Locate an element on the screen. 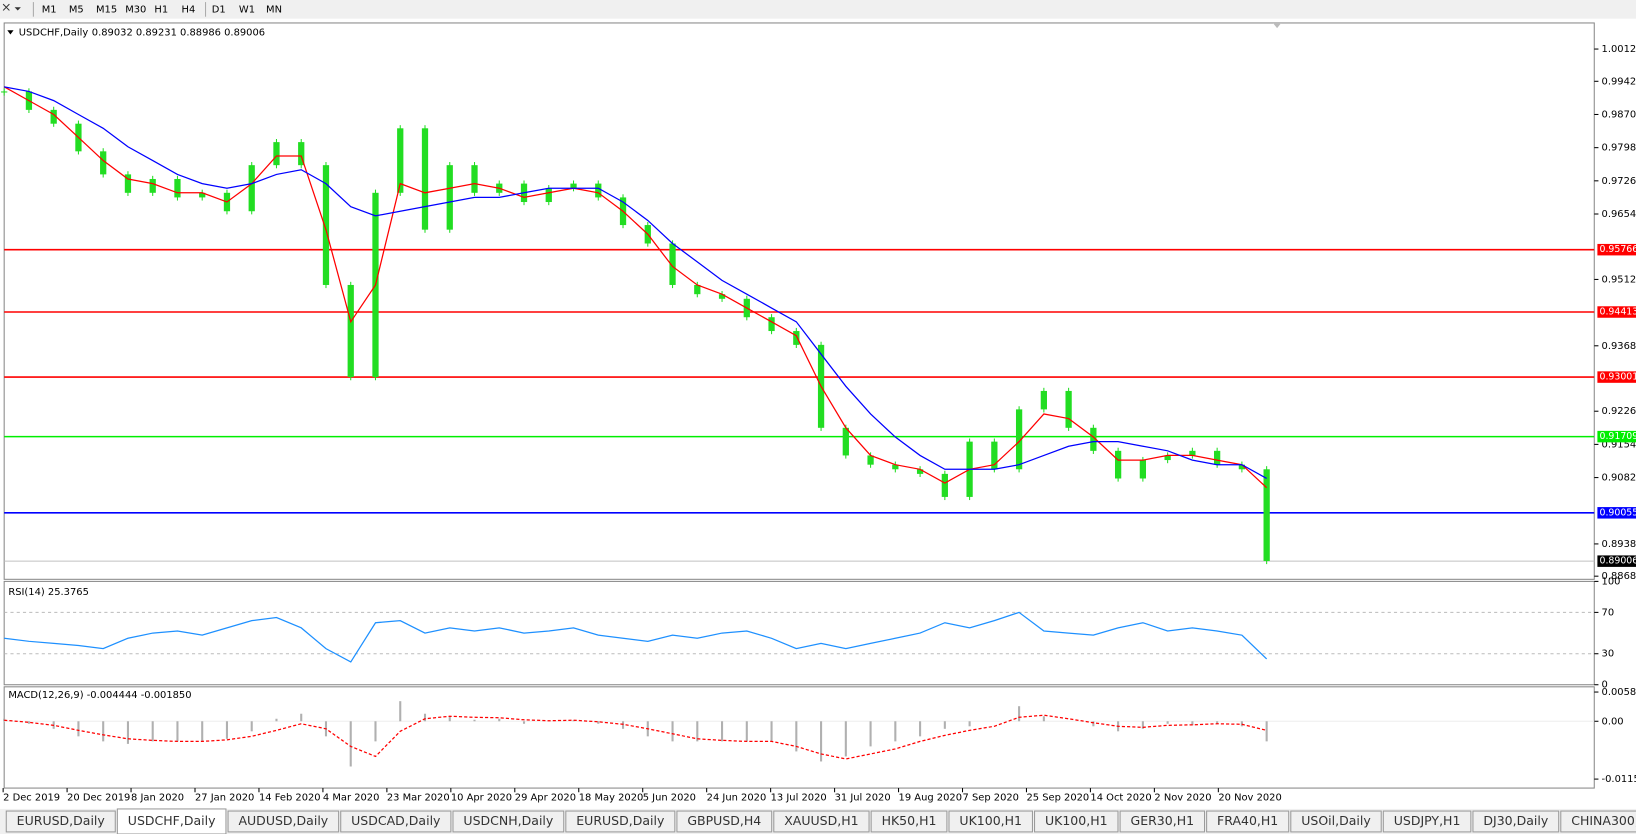 This screenshot has width=1636, height=834. tab-label: USOil,Daily is located at coordinates (1336, 820).